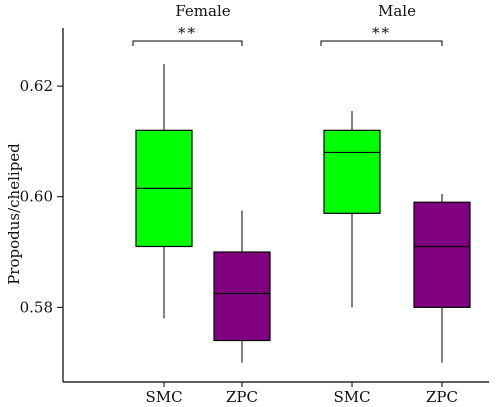 The height and width of the screenshot is (407, 500). I want to click on box-female-zpc: ZPC, so click(242, 308).